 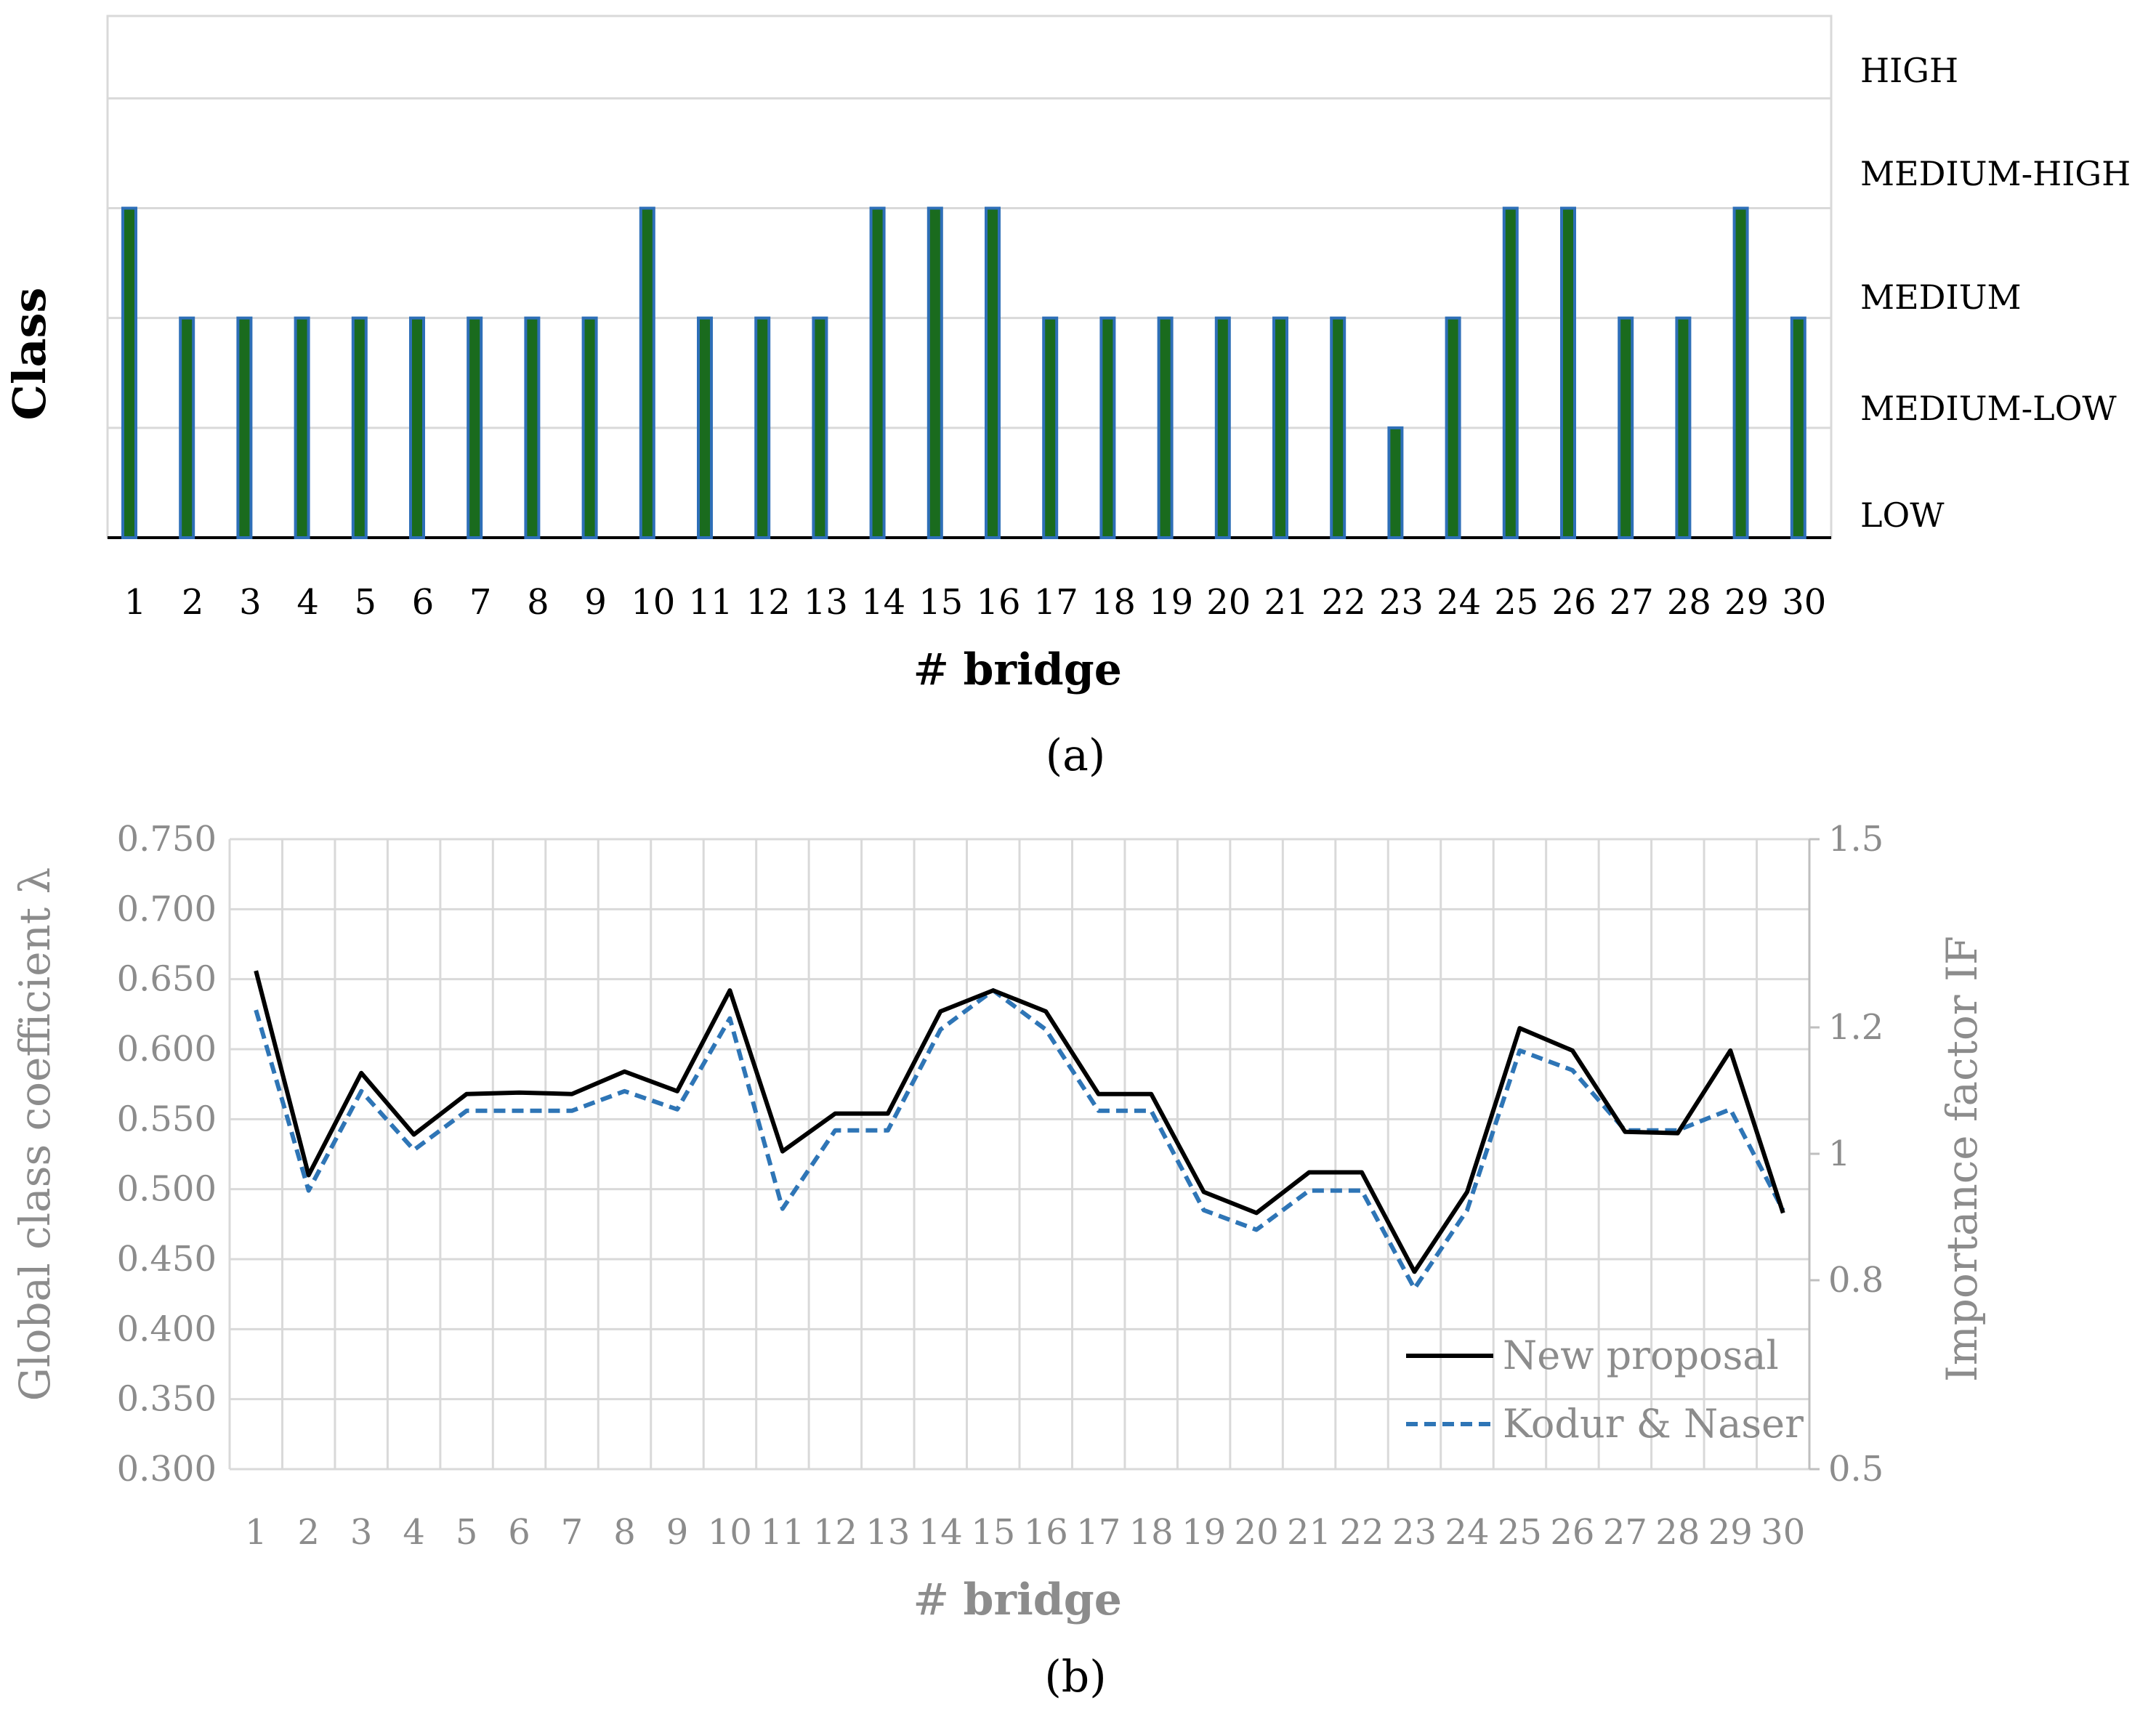 What do you see at coordinates (1856, 1280) in the screenshot?
I see `panel-b-right-tick: 0.8` at bounding box center [1856, 1280].